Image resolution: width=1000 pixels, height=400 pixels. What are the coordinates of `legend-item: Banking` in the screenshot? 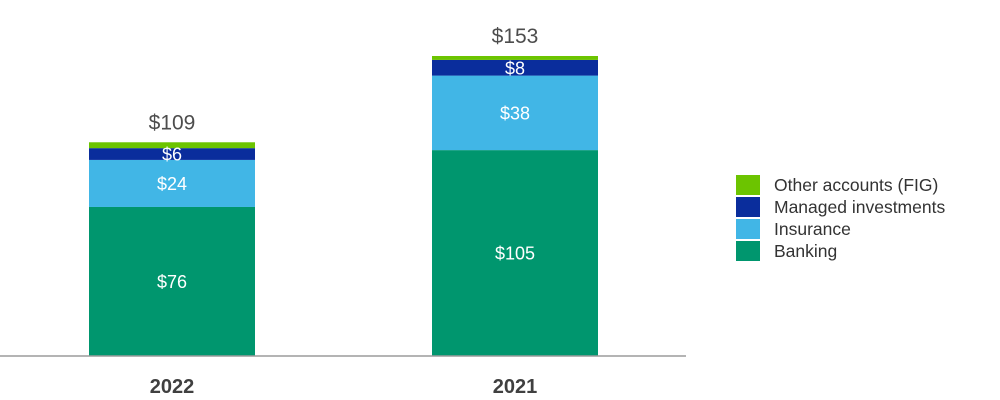 It's located at (840, 251).